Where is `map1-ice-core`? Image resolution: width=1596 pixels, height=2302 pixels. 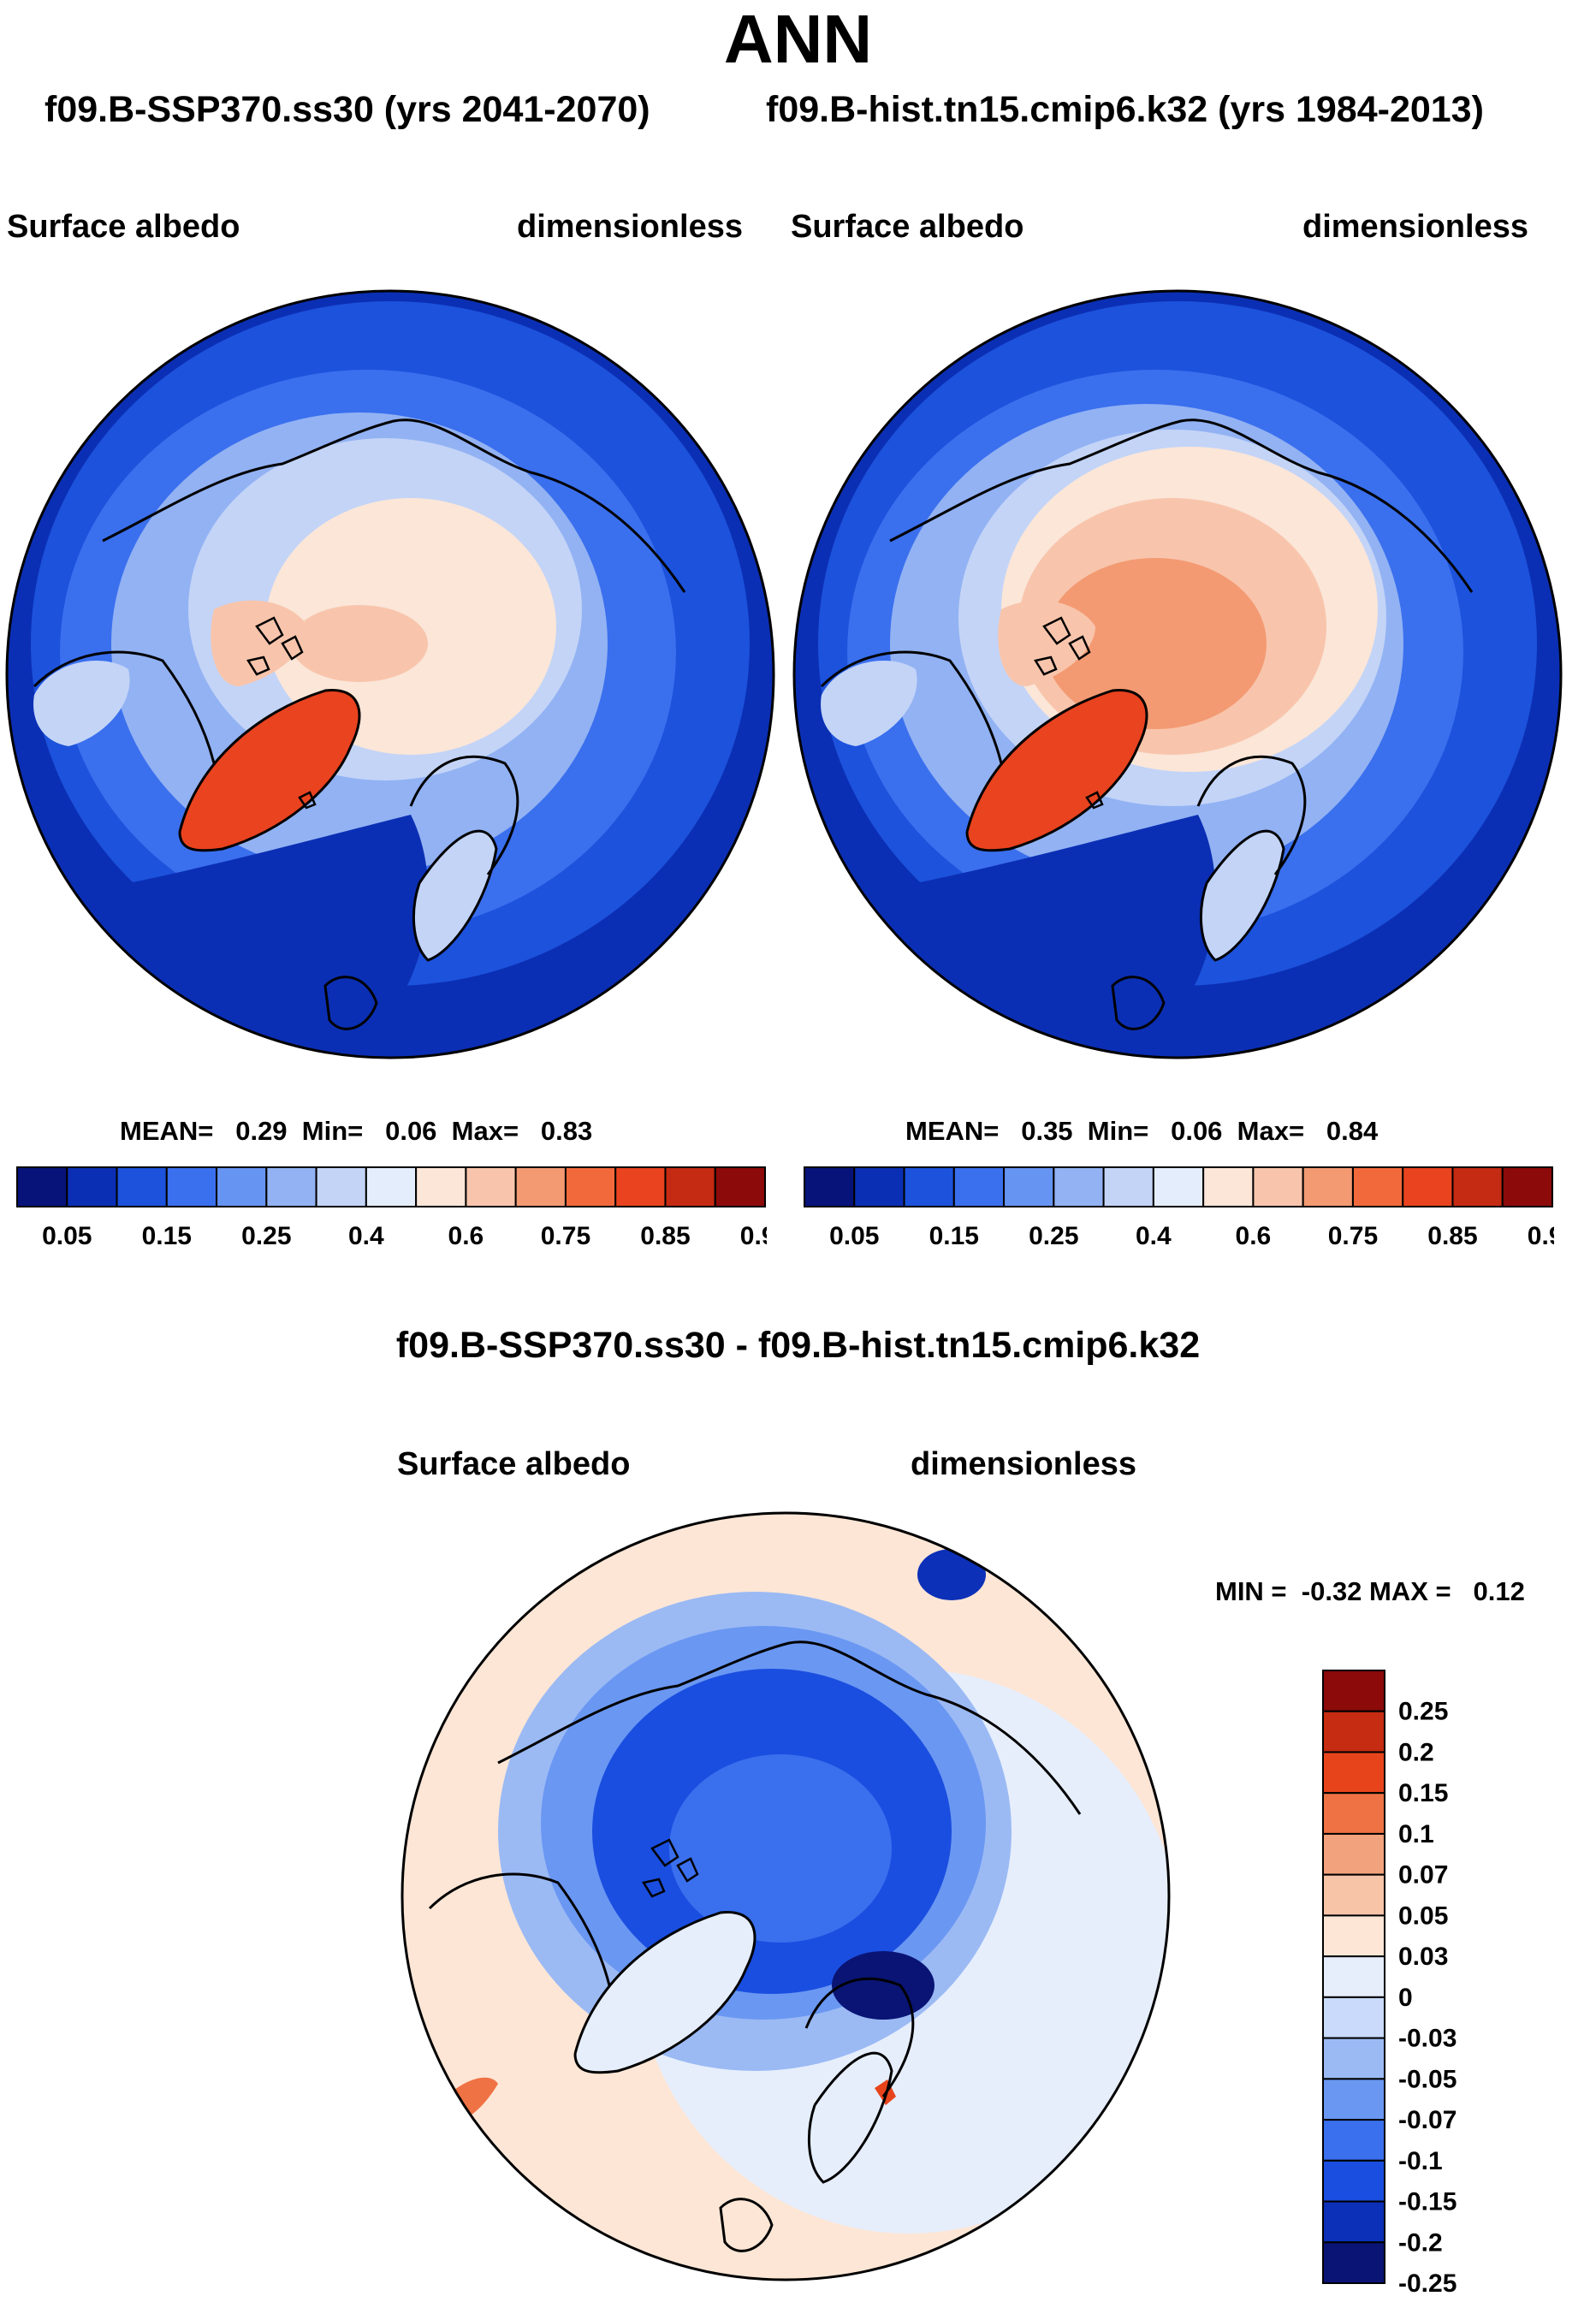
map1-ice-core is located at coordinates (359, 644).